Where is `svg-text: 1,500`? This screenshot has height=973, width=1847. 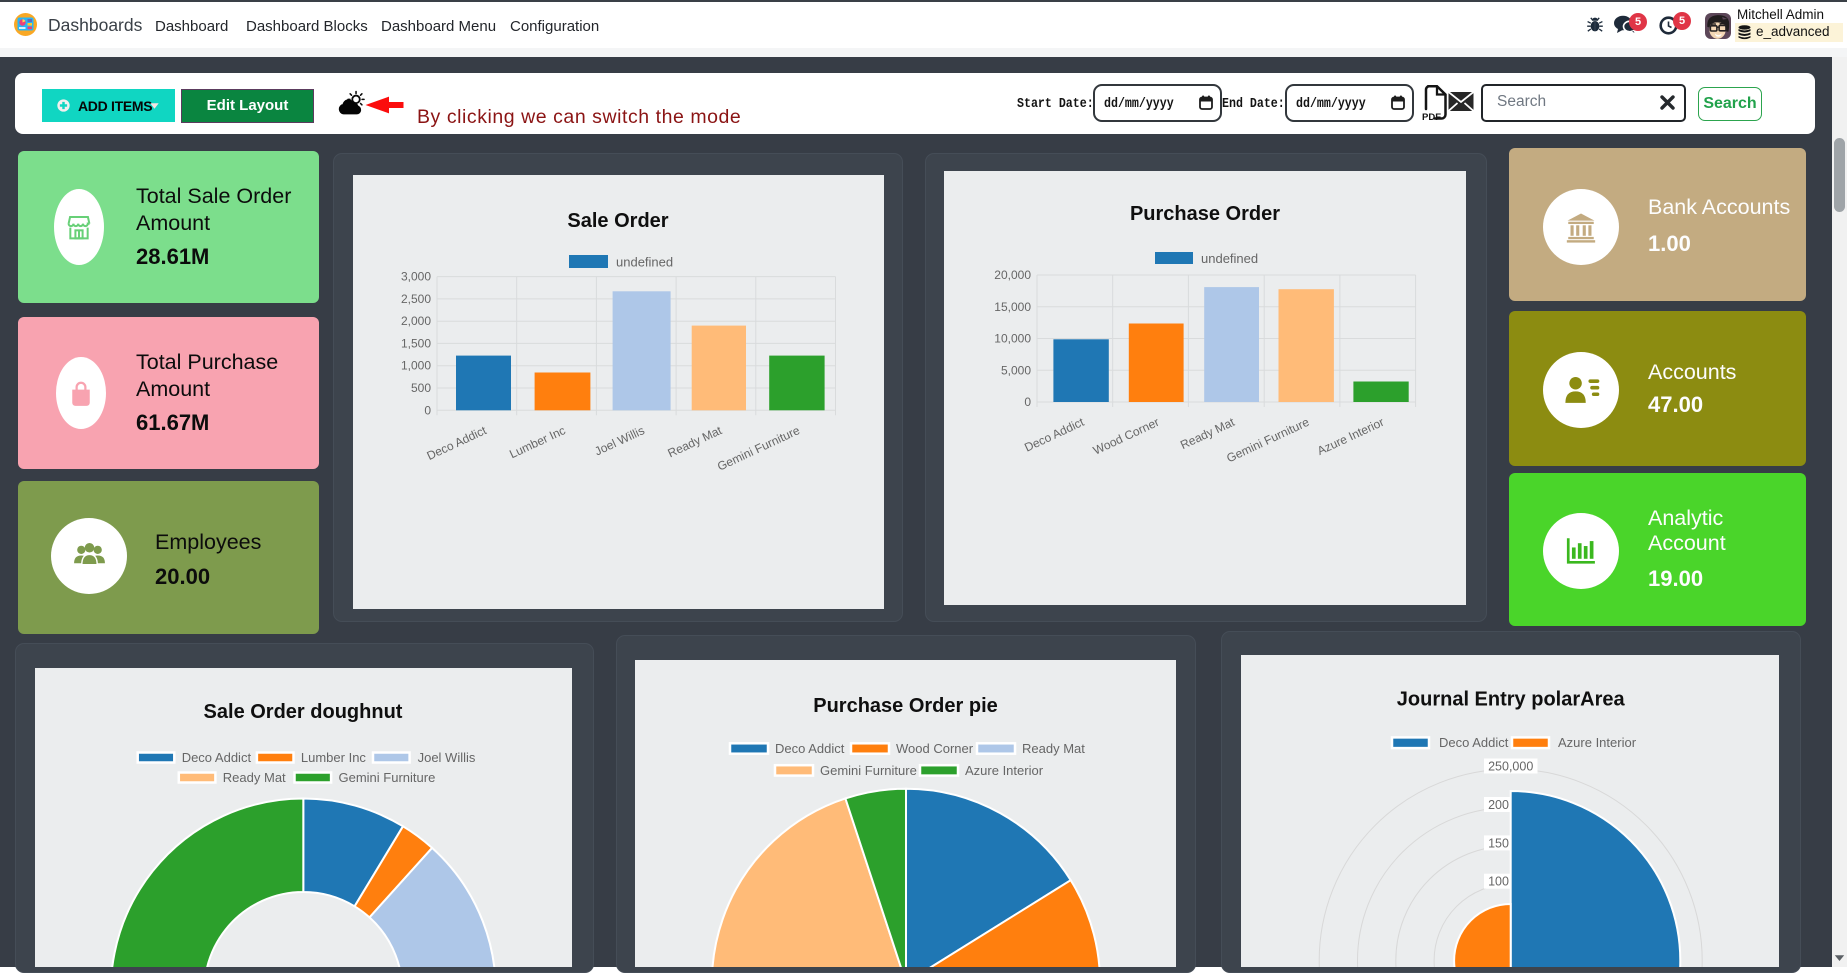
svg-text: 1,500 is located at coordinates (416, 343).